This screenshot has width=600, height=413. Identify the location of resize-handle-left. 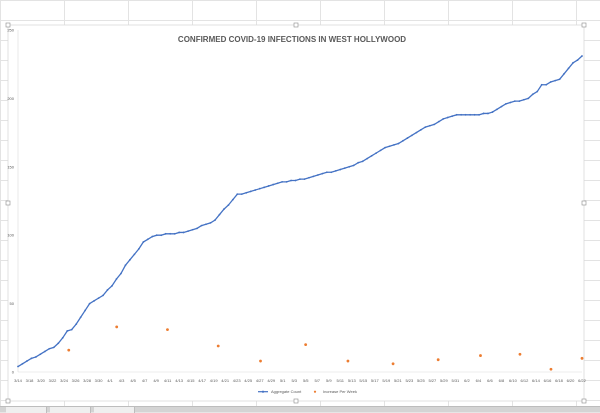
(8, 203).